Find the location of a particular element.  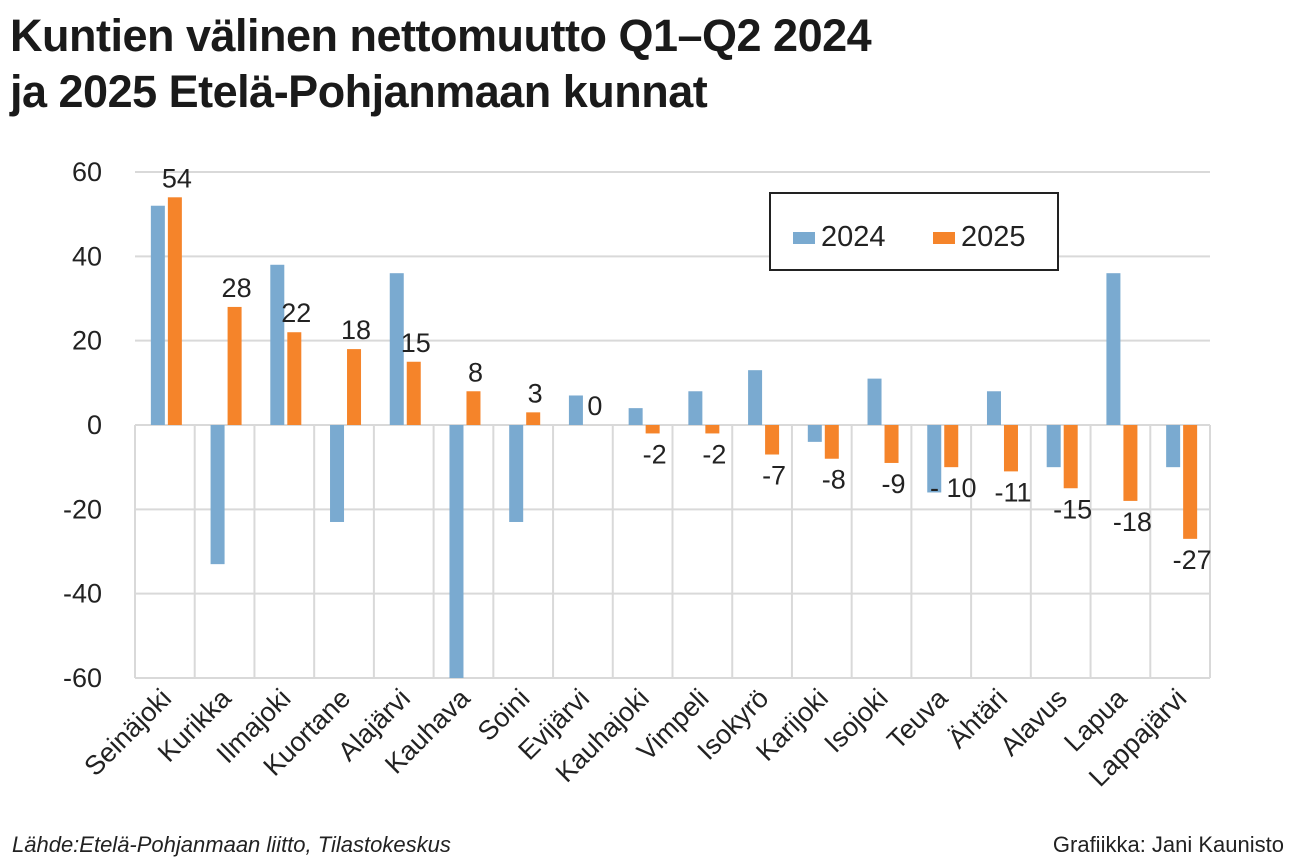

data-label: -18 is located at coordinates (1132, 522).